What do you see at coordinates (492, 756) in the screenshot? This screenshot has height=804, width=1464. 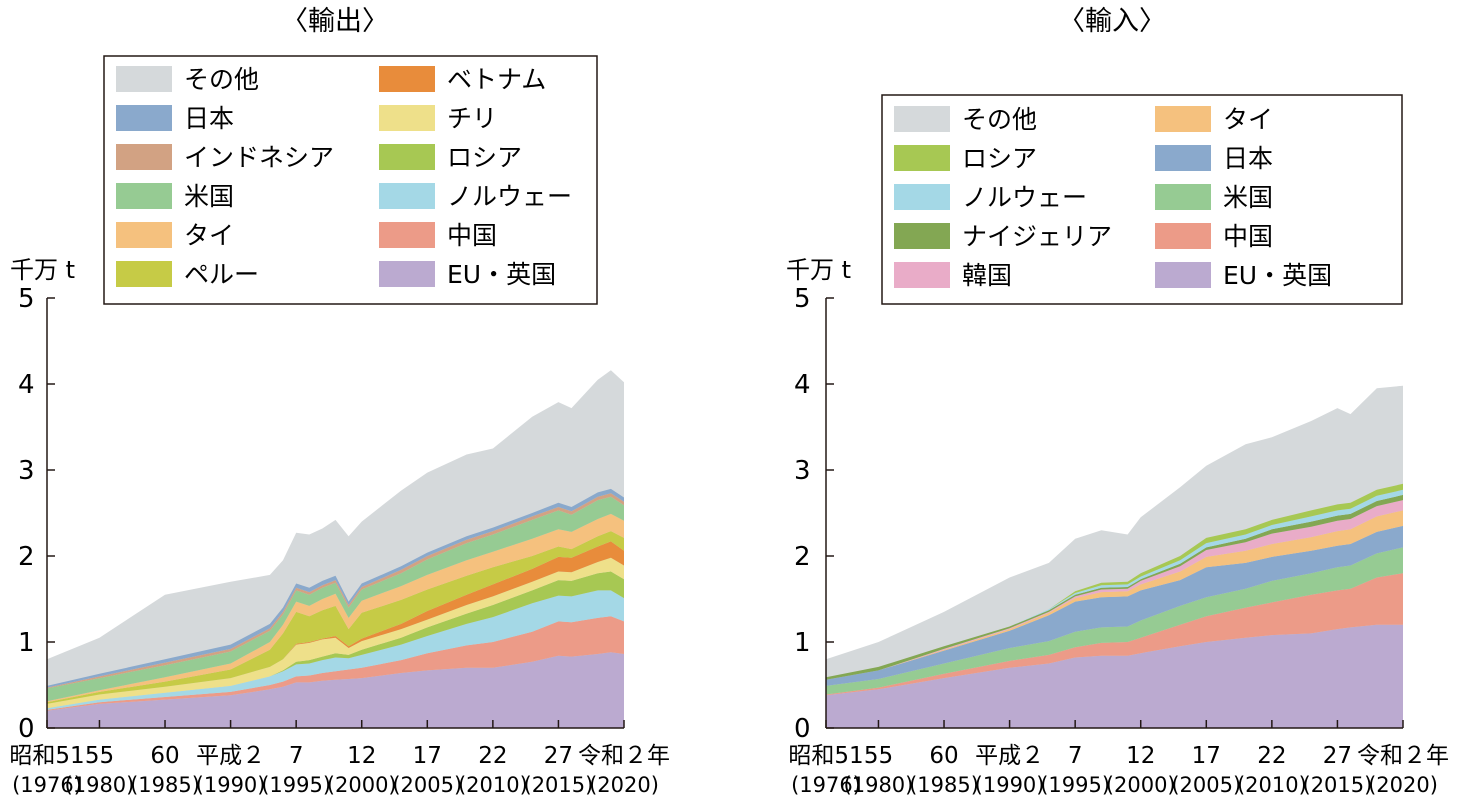 I see `x-tick-label: 22` at bounding box center [492, 756].